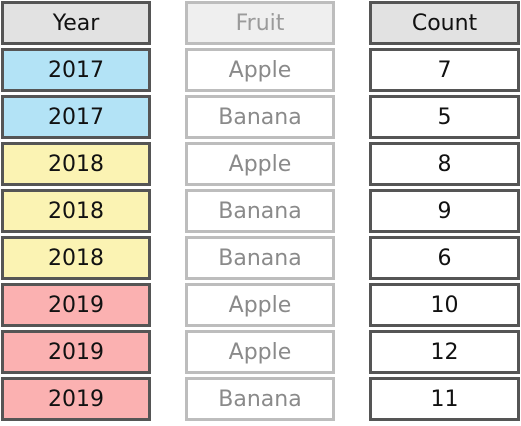 The image size is (521, 426). Describe the element at coordinates (444, 352) in the screenshot. I see `count-cell: 12` at that location.